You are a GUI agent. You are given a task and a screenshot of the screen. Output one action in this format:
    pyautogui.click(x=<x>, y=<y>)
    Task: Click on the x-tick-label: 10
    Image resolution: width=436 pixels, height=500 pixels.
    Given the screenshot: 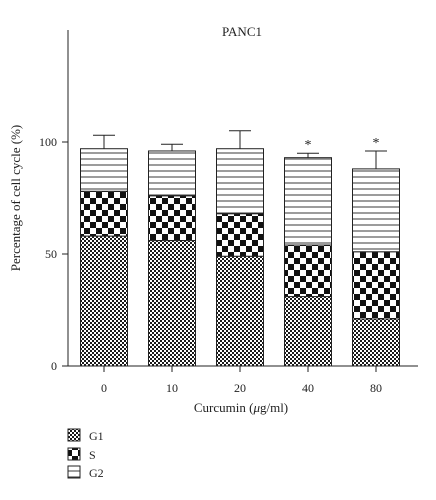 What is the action you would take?
    pyautogui.click(x=172, y=388)
    